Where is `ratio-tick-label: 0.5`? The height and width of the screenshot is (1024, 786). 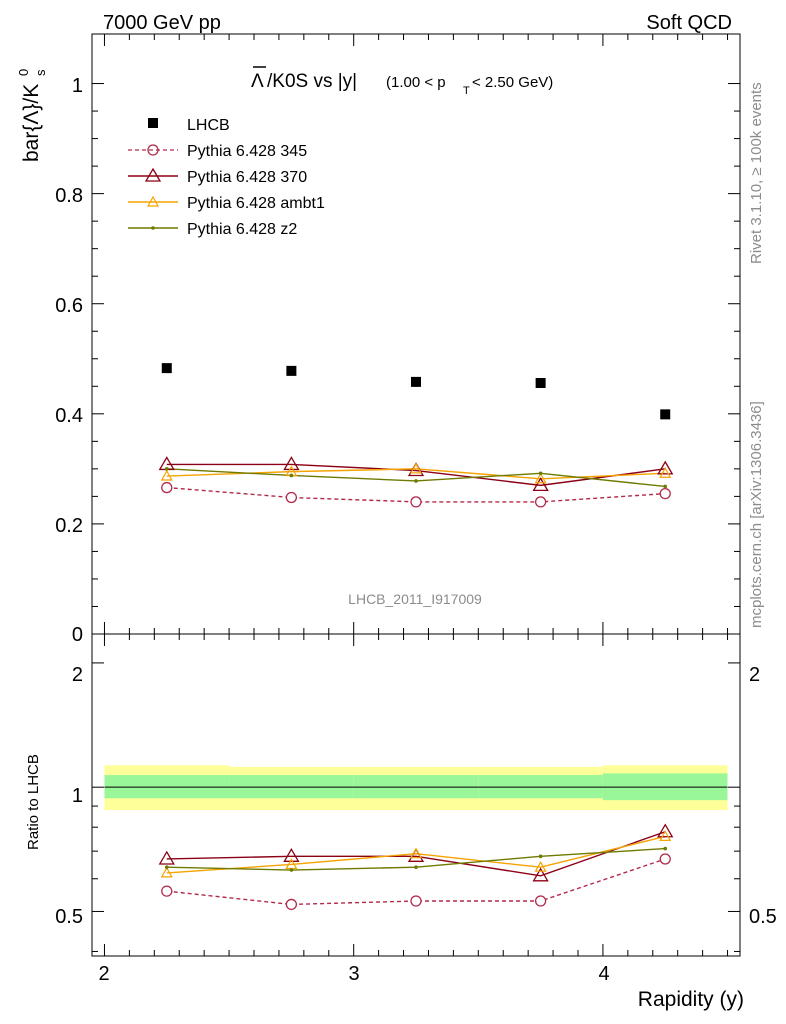 ratio-tick-label: 0.5 is located at coordinates (69, 917).